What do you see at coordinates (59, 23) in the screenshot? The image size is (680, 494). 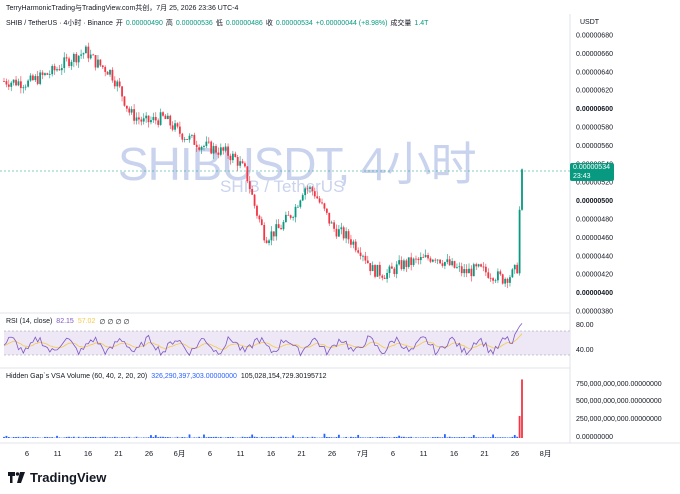 I see `symbol-description: SHIB / TetherUS · 4小时 · Binance` at bounding box center [59, 23].